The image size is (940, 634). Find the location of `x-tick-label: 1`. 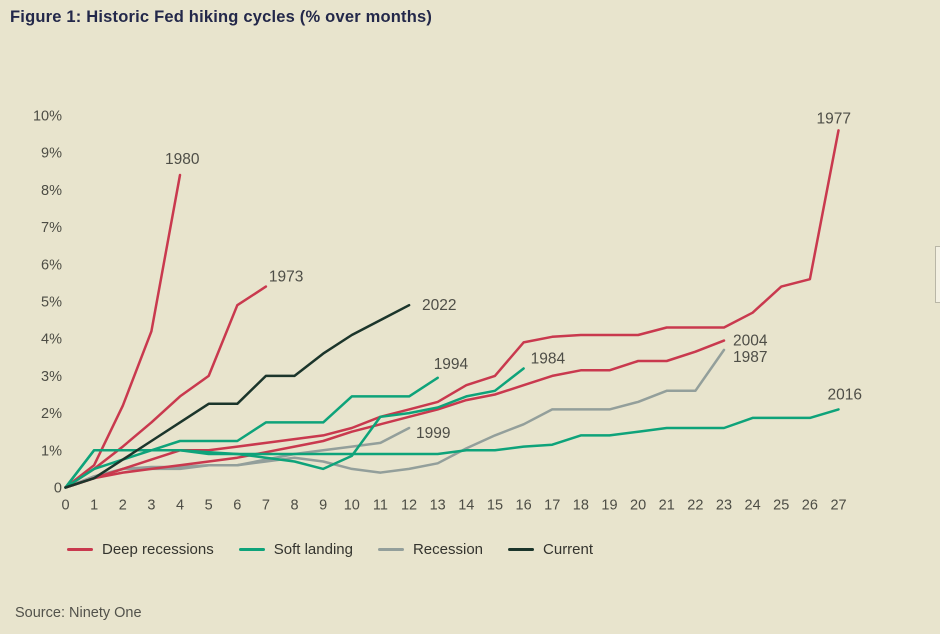

x-tick-label: 1 is located at coordinates (94, 506).